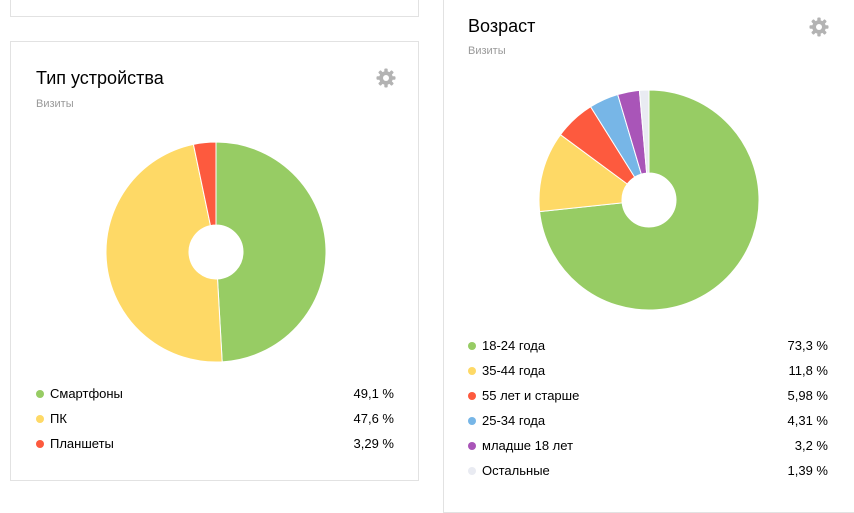 The height and width of the screenshot is (513, 854). I want to click on widget-card-partial, so click(214, 8).